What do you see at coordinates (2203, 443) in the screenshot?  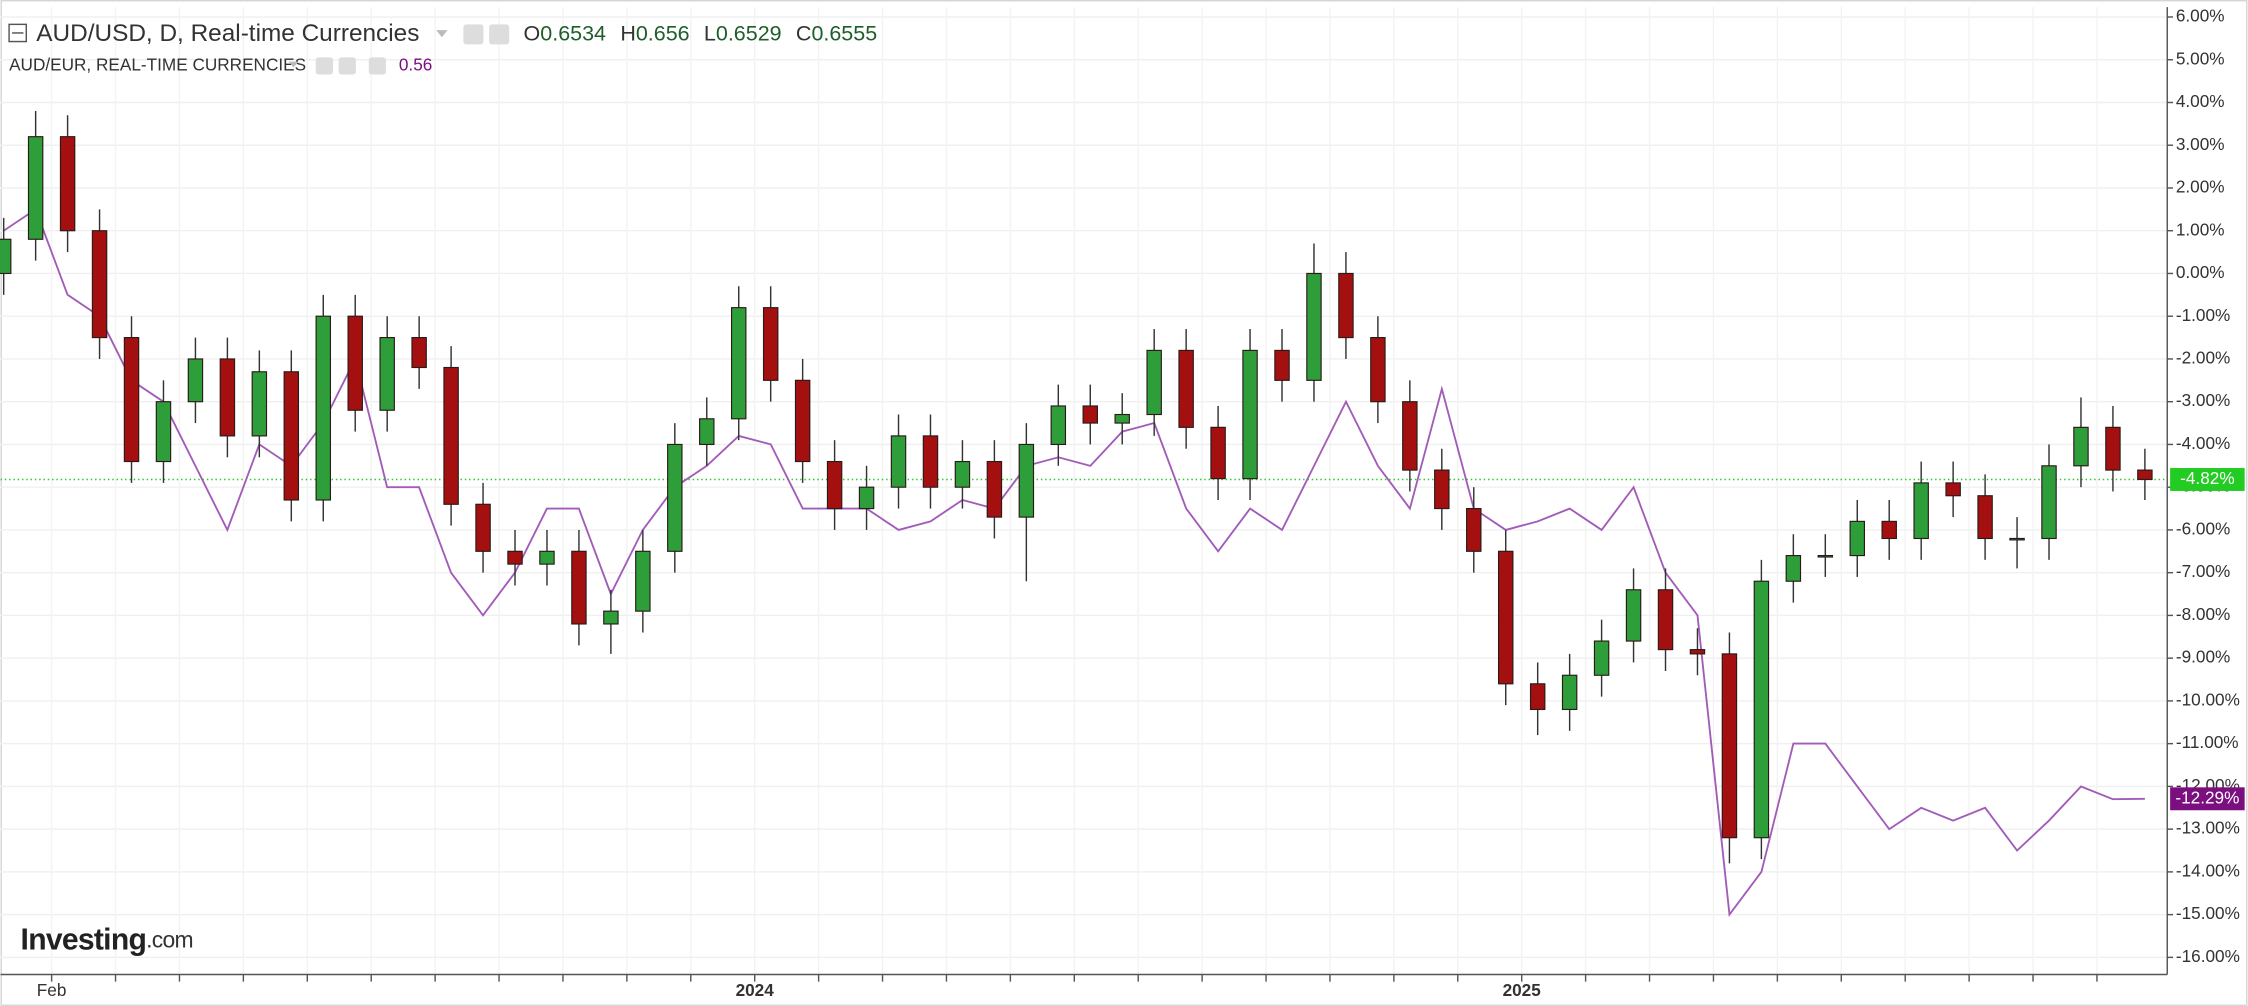 I see `y-tick-label: -4.00%` at bounding box center [2203, 443].